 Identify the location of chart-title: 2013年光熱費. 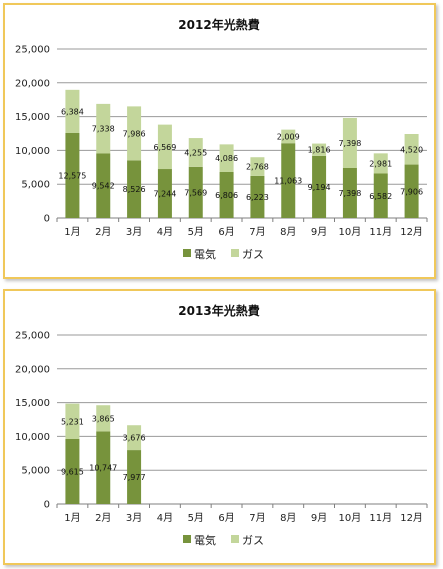
(218, 310).